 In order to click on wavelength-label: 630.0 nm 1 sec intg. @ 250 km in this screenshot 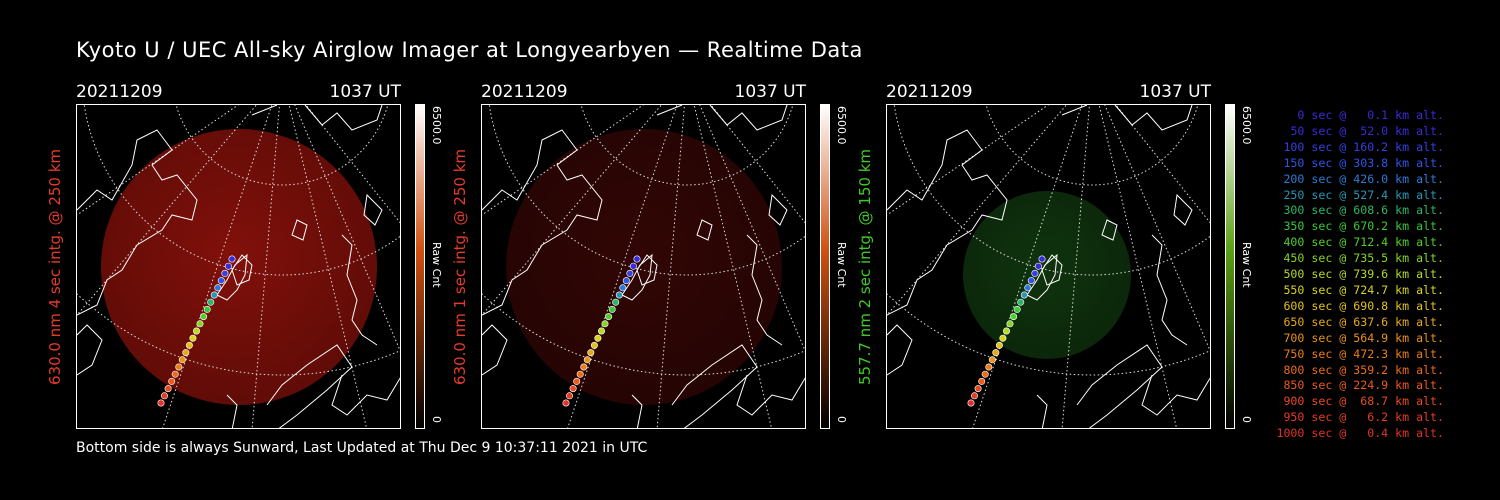, I will do `click(460, 266)`.